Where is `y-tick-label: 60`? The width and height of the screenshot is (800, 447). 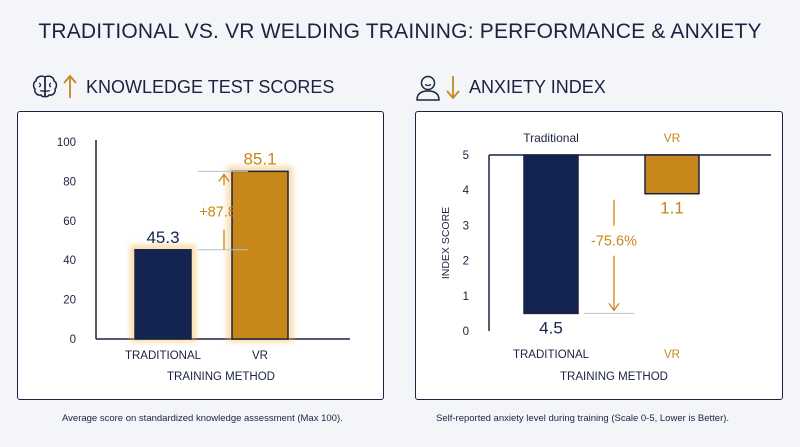 y-tick-label: 60 is located at coordinates (69, 222).